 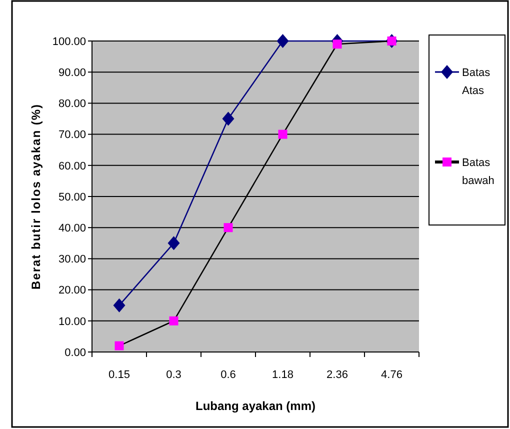 I want to click on x-tick-label: 2.36, so click(x=337, y=375).